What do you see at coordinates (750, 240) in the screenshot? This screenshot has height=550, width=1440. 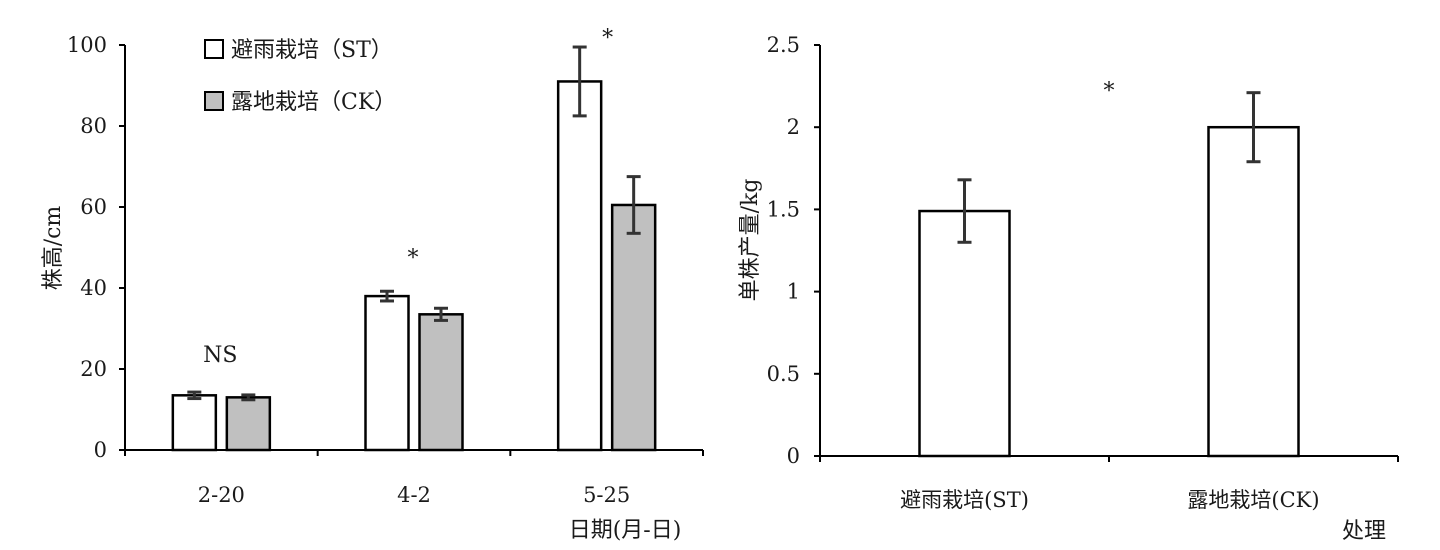 I see `chart2-y-axis-label: 单株产量/kg` at bounding box center [750, 240].